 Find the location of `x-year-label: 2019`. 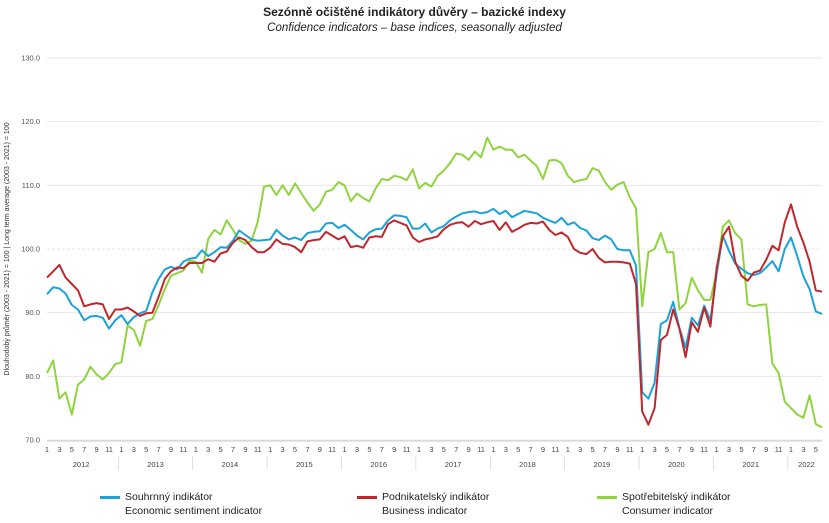

x-year-label: 2019 is located at coordinates (602, 464).